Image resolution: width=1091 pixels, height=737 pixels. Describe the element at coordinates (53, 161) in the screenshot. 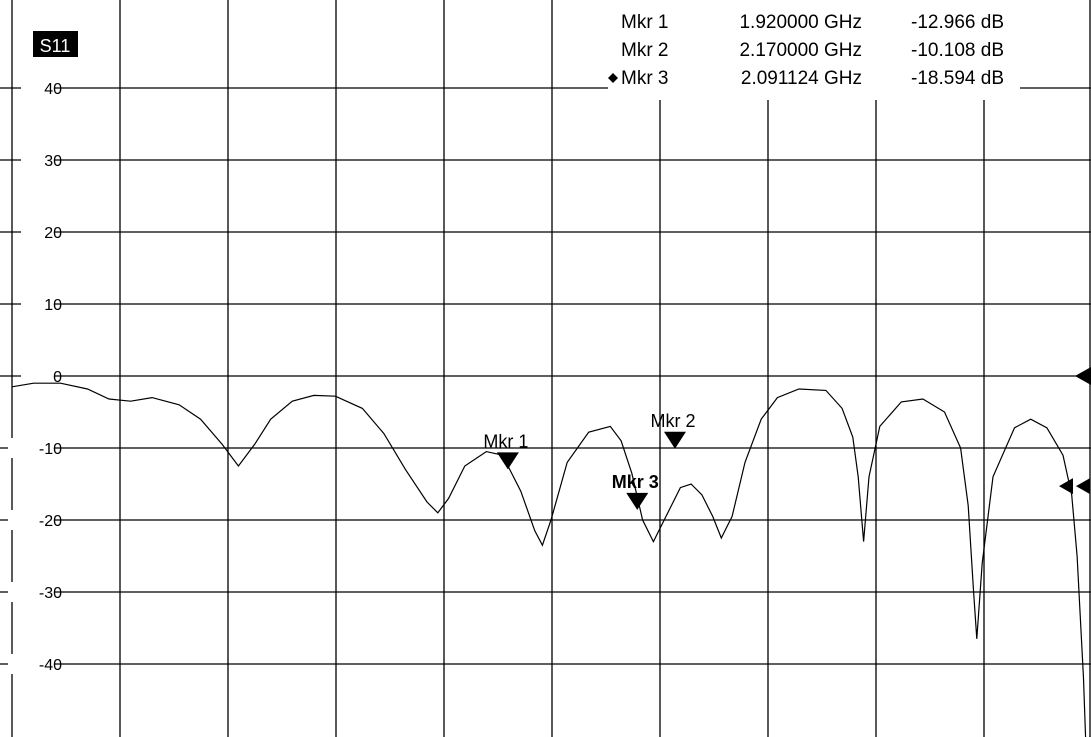

I see `y-tick-label: 30` at that location.